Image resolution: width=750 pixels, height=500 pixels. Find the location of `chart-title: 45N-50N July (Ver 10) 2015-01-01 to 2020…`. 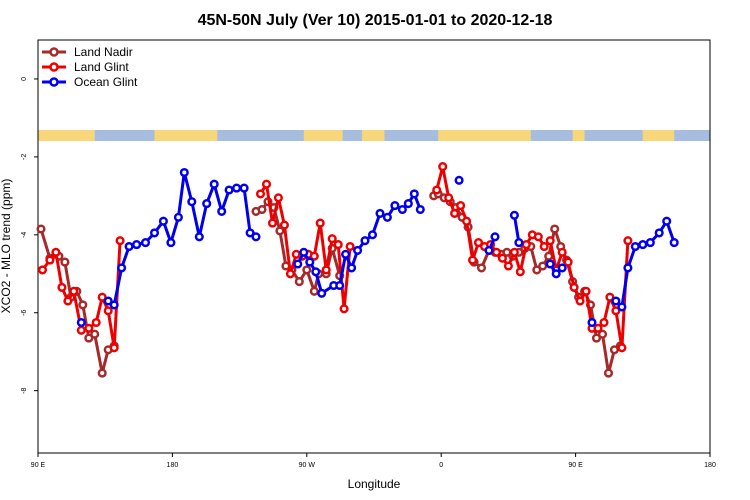

chart-title: 45N-50N July (Ver 10) 2015-01-01 to 2020… is located at coordinates (375, 20).